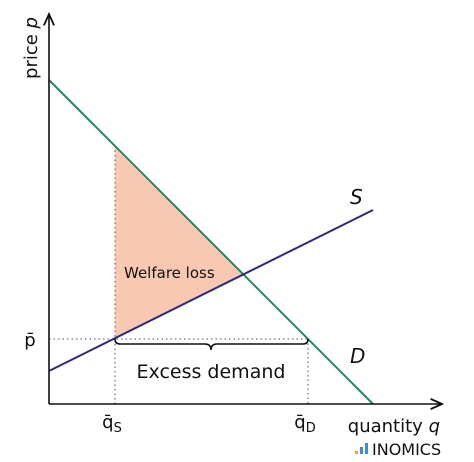 This screenshot has width=474, height=462. Describe the element at coordinates (361, 448) in the screenshot. I see `logo-icon` at that location.